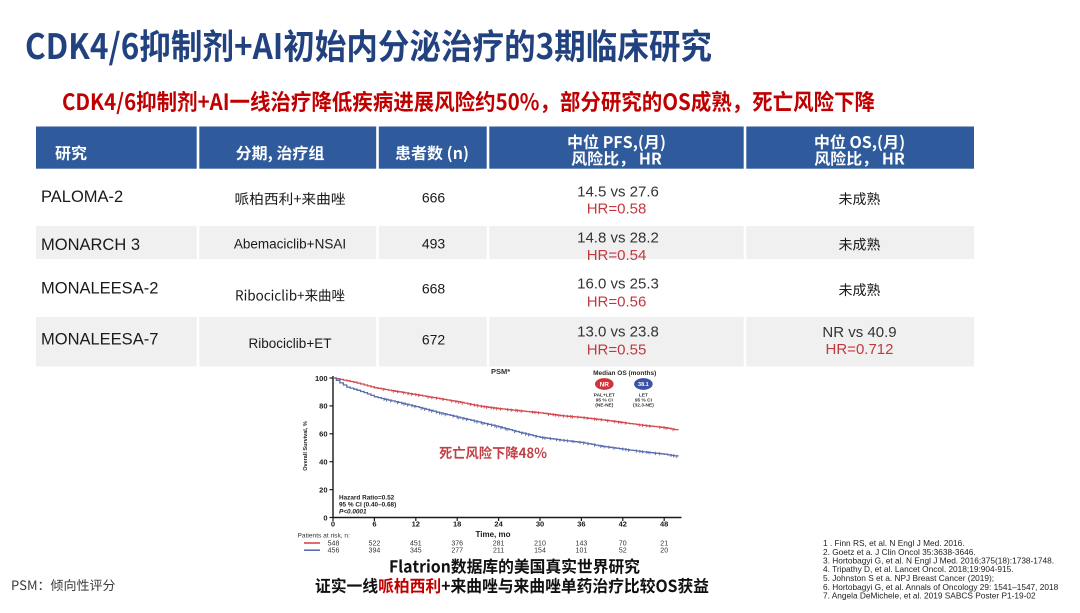 The height and width of the screenshot is (613, 1080). I want to click on svg-text: 277, so click(457, 551).